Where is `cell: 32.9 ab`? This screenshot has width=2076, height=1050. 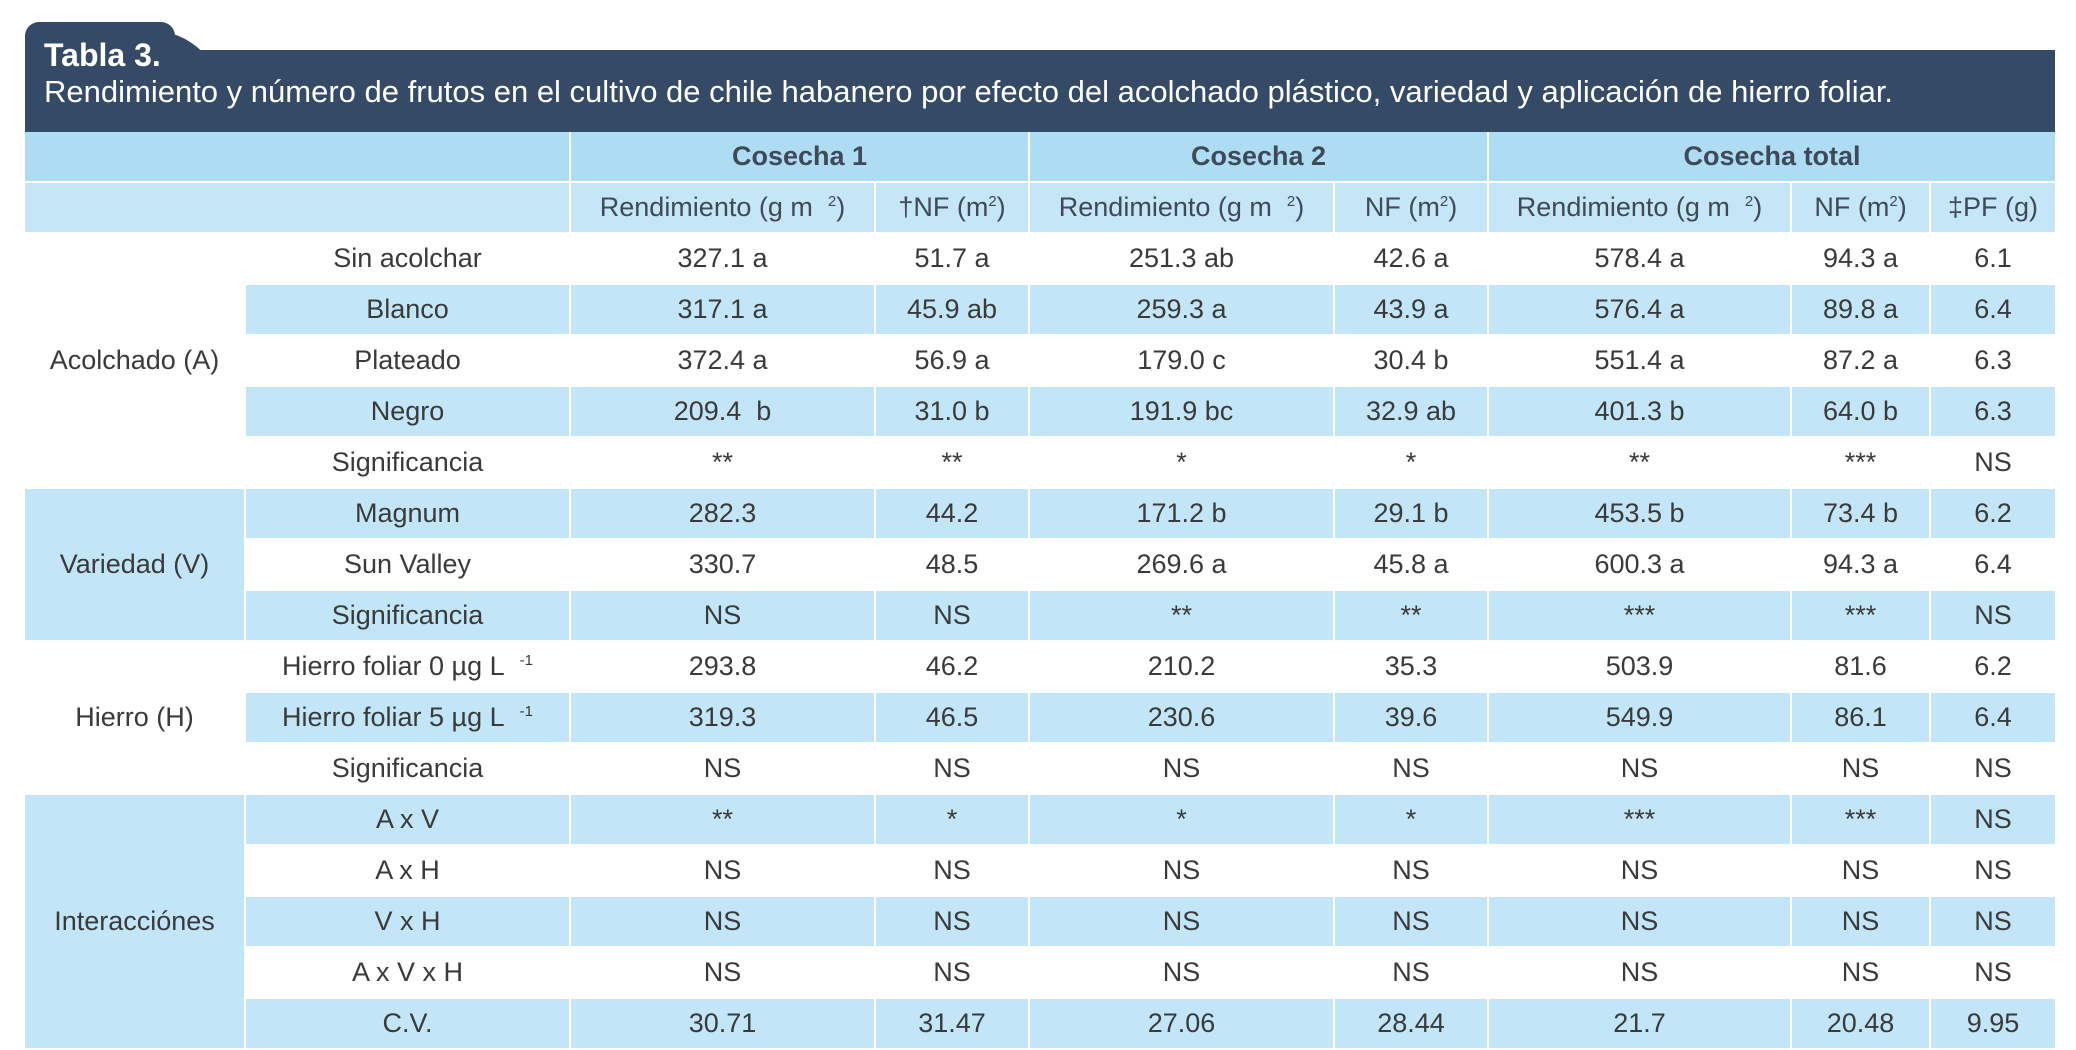
cell: 32.9 ab is located at coordinates (1412, 412).